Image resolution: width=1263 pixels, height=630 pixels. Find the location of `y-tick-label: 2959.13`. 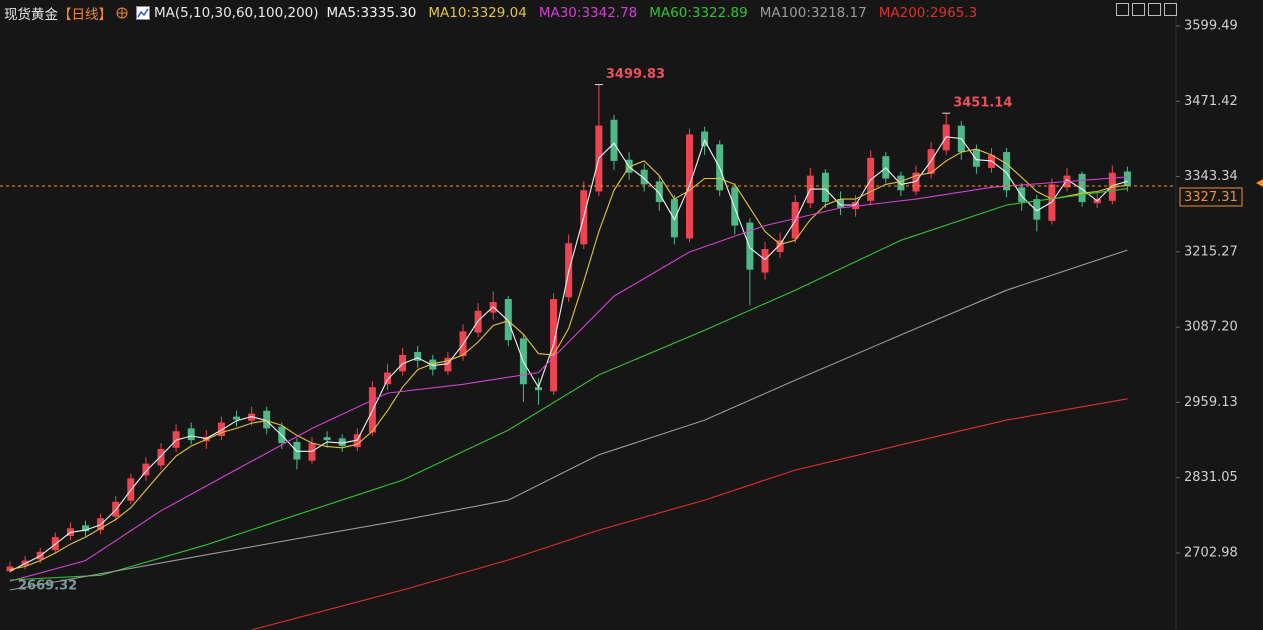

y-tick-label: 2959.13 is located at coordinates (1211, 402).